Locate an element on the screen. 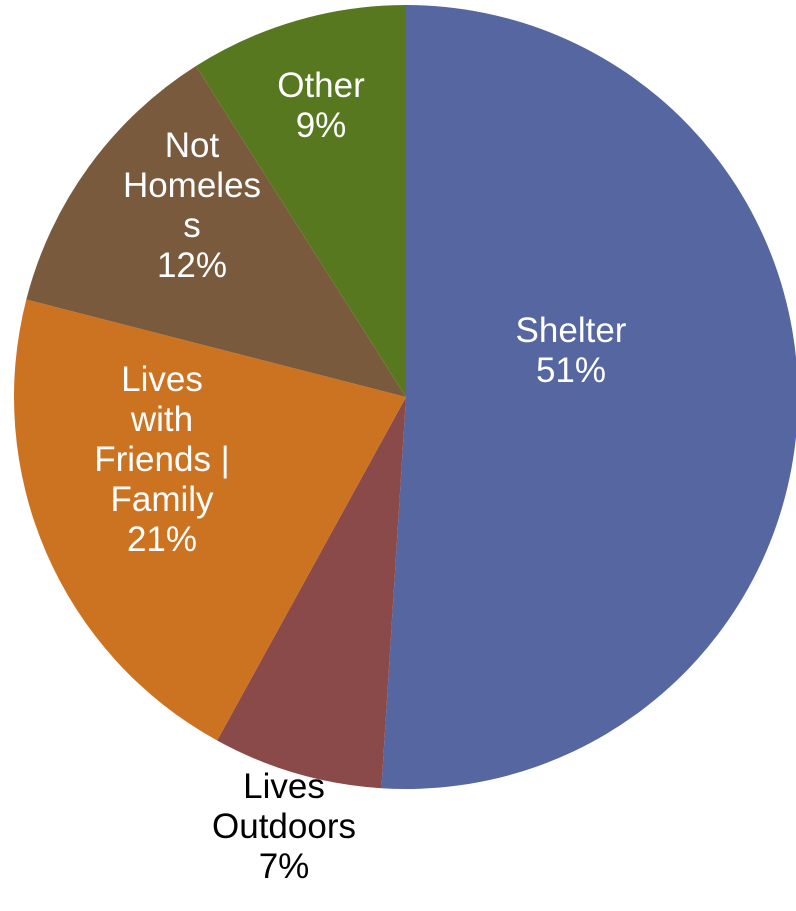 This screenshot has height=911, width=796. pie-label-line: Not is located at coordinates (192, 145).